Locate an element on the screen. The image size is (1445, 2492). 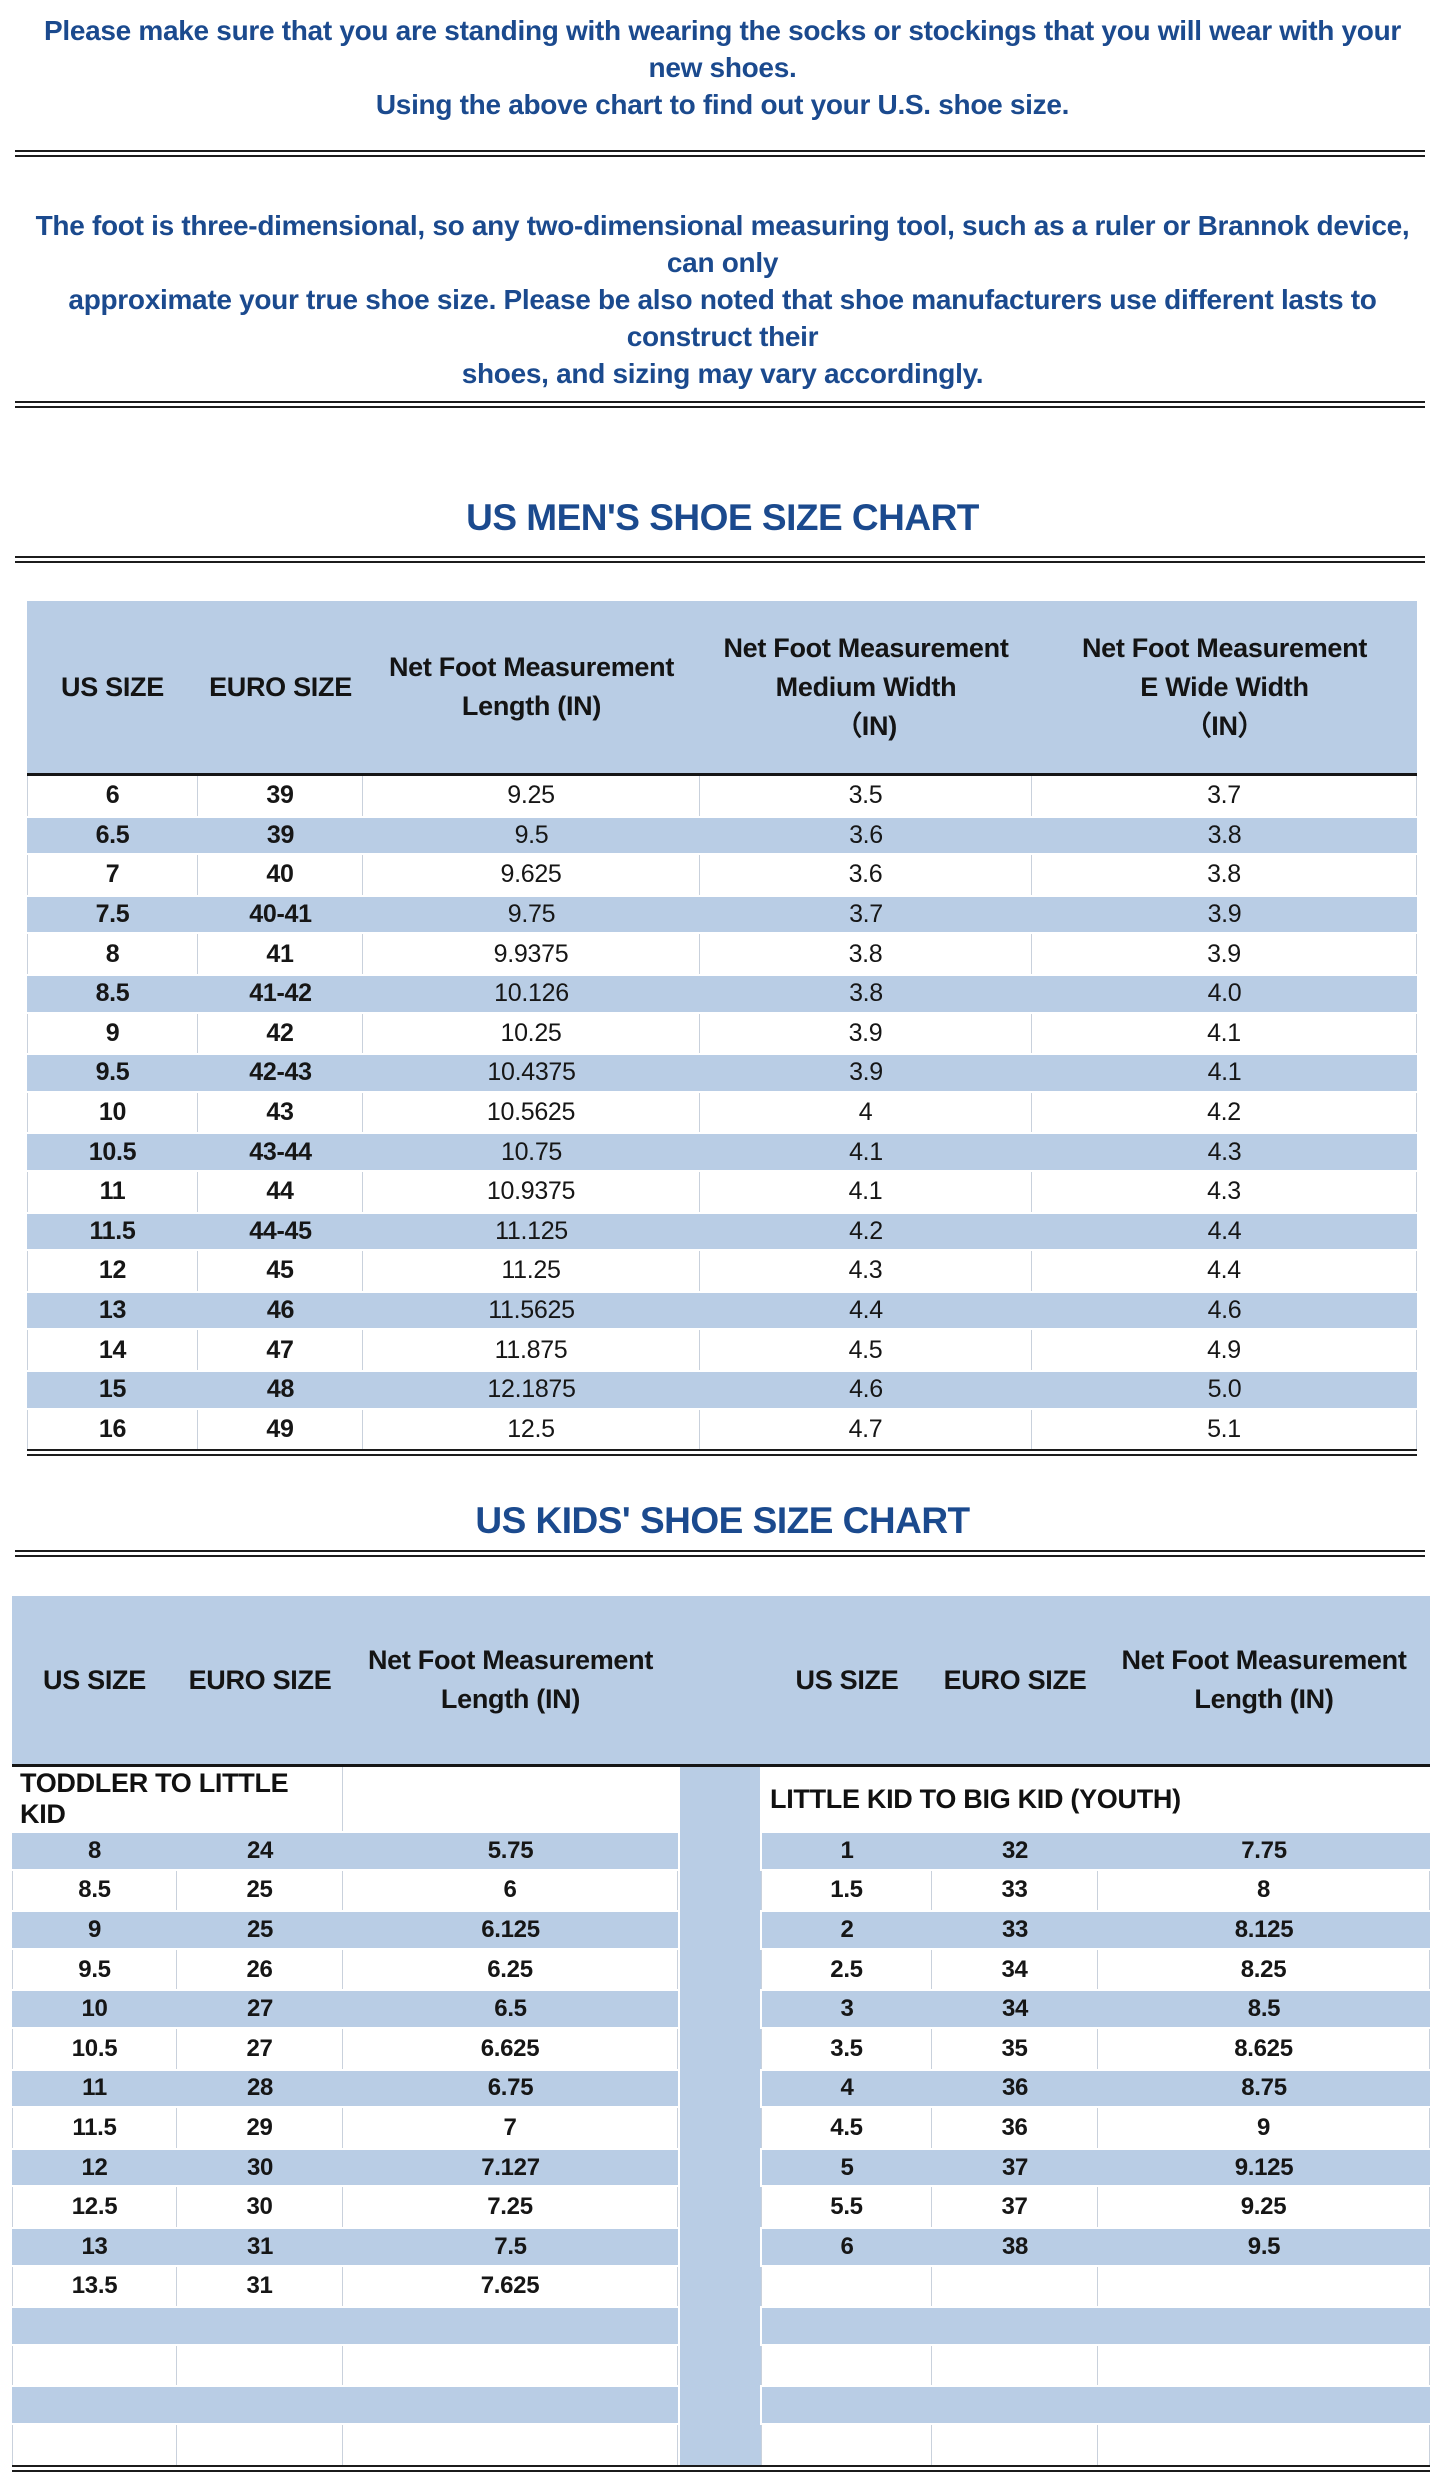
mens-cell: 10.4375 is located at coordinates (531, 1073).